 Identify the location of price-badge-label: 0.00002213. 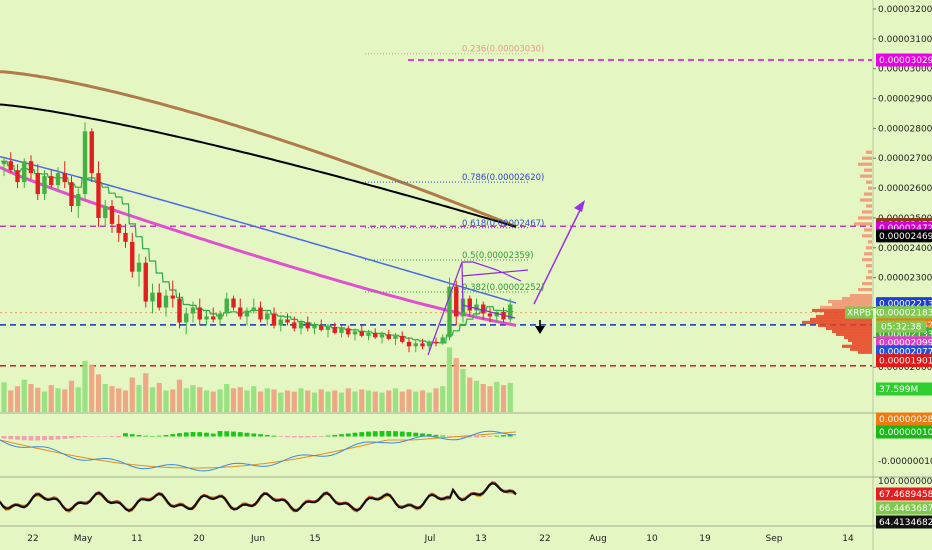
(905, 305).